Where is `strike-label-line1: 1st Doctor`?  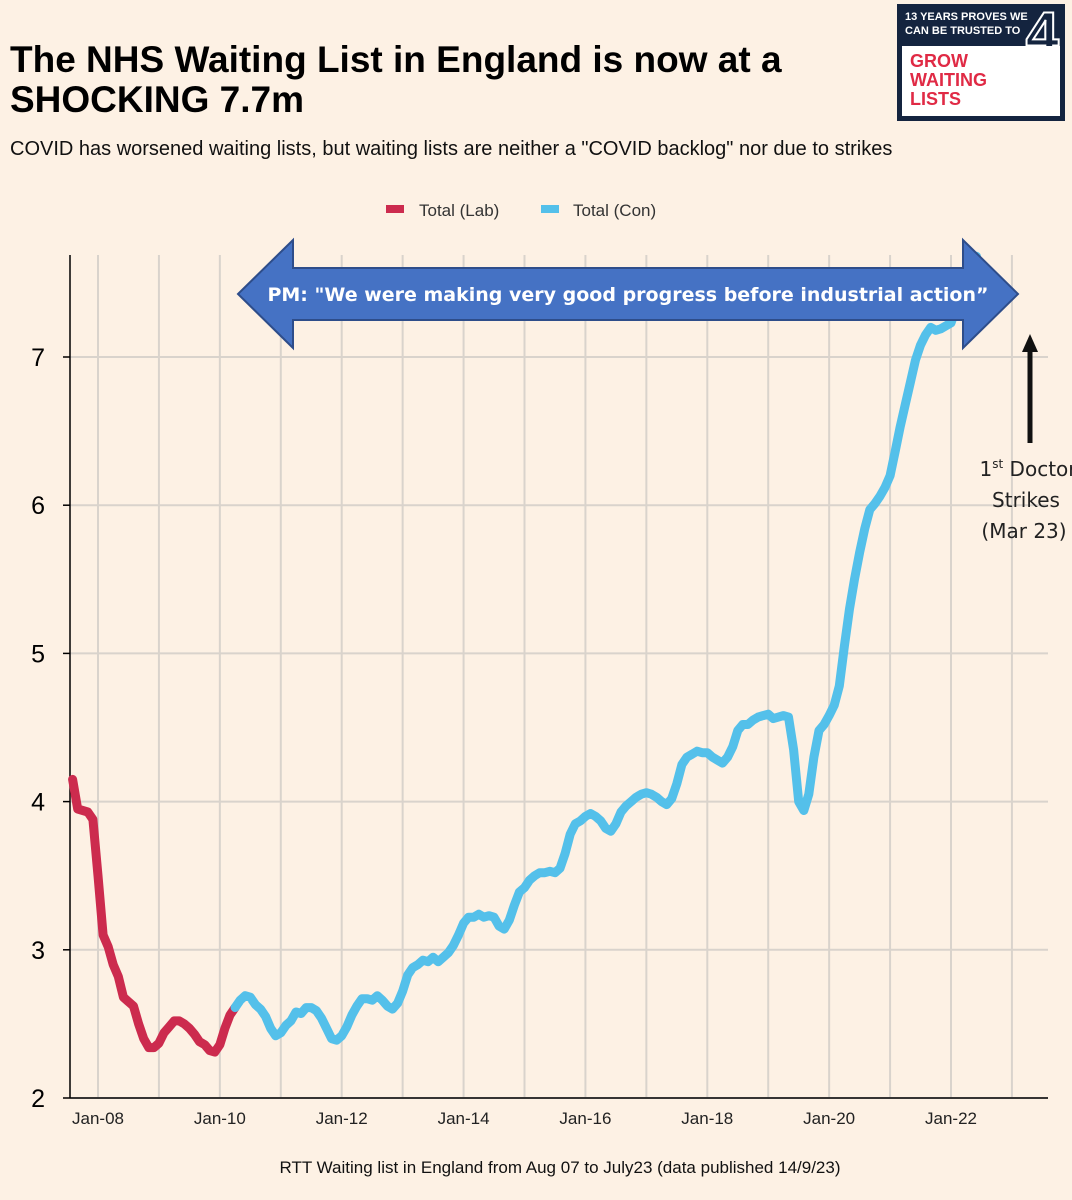
strike-label-line1: 1st Doctor is located at coordinates (1026, 469).